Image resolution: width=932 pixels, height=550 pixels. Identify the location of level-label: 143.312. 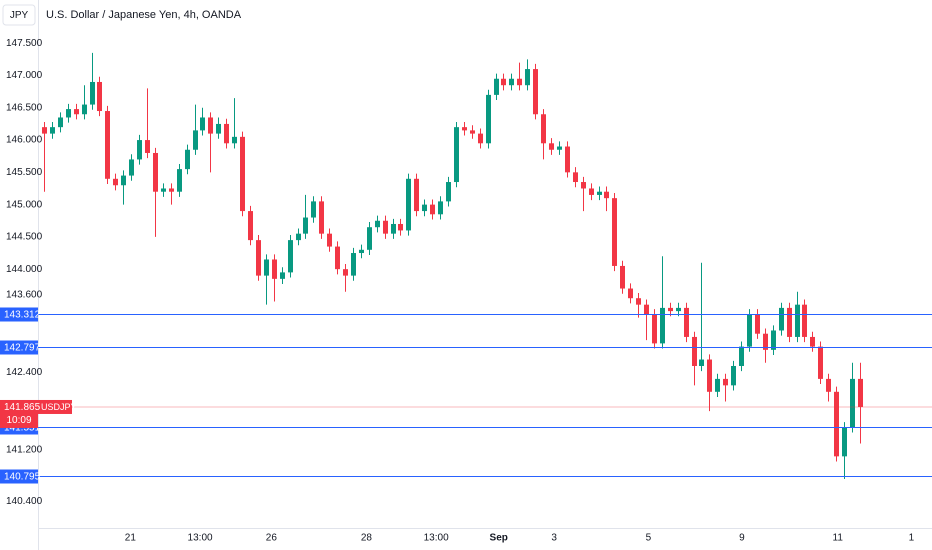
(22, 315).